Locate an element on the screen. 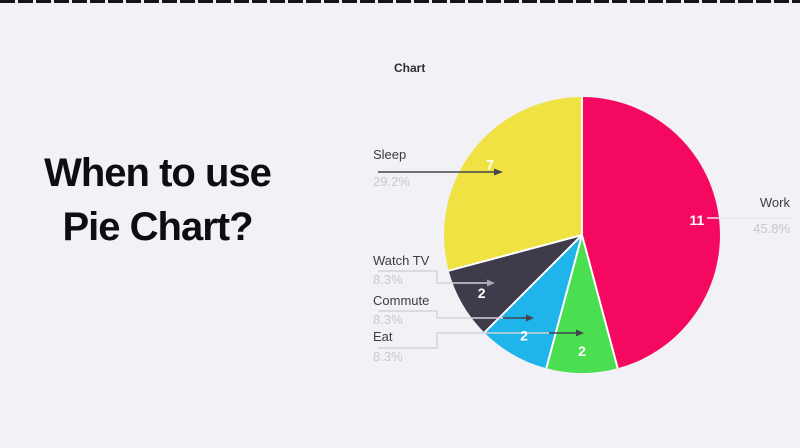 Image resolution: width=800 pixels, height=448 pixels. slice-value-sleep: 7 is located at coordinates (490, 164).